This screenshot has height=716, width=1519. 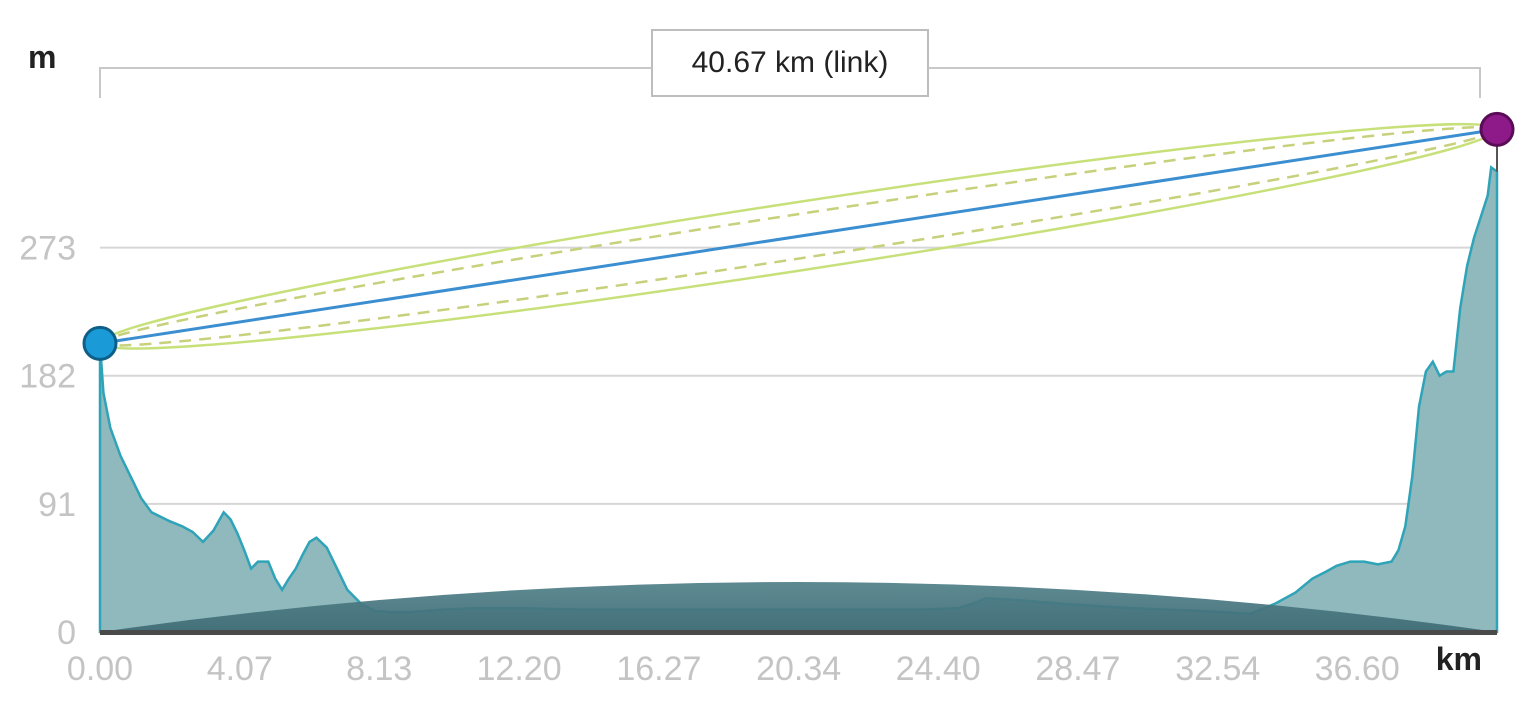 I want to click on end-point-marker, so click(x=1497, y=129).